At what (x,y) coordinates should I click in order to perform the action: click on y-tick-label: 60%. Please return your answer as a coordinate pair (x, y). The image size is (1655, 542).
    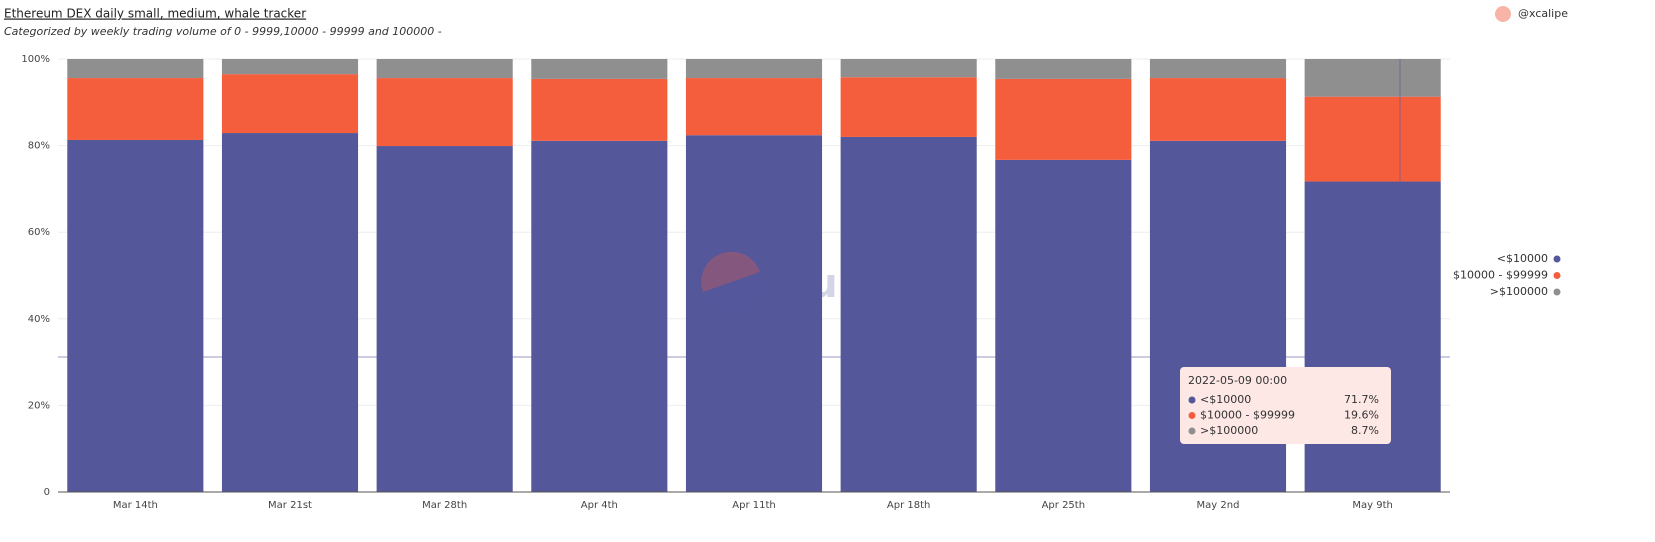
    Looking at the image, I should click on (39, 232).